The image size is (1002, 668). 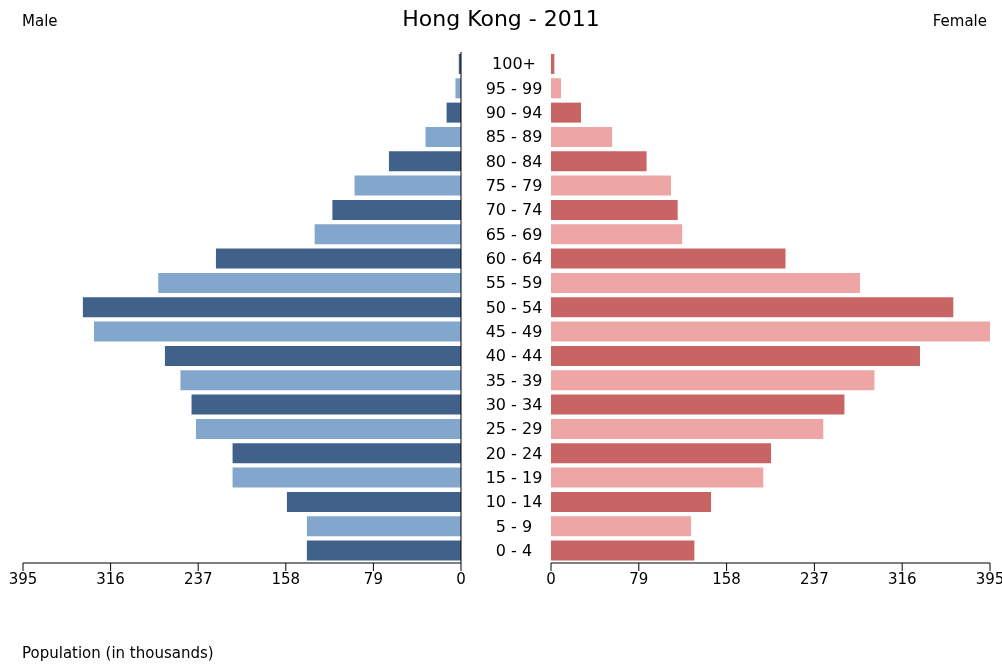 I want to click on y-tick-label: 70 - 74, so click(x=514, y=210).